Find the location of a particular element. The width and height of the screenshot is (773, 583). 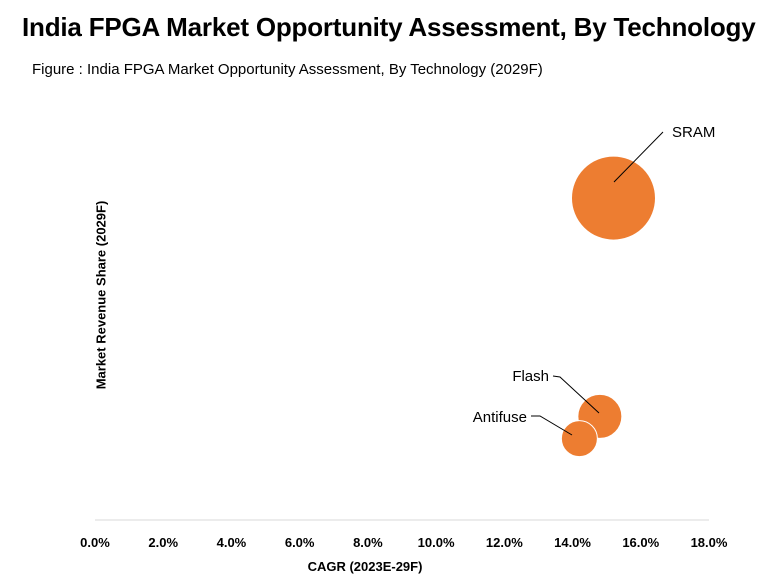

x-tick-label: 16.0% is located at coordinates (640, 542).